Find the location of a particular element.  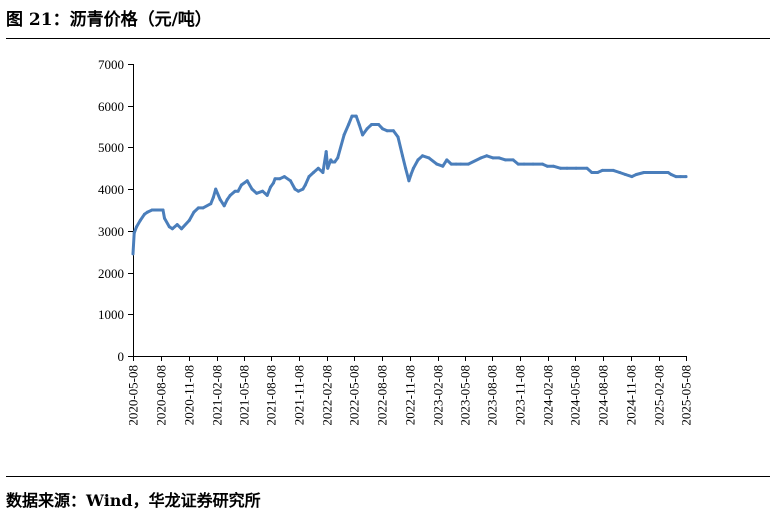

y-tick-label: 6000 is located at coordinates (111, 106).